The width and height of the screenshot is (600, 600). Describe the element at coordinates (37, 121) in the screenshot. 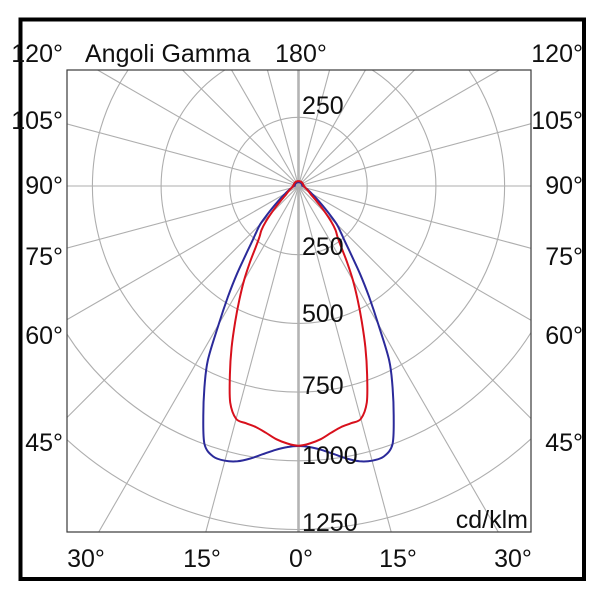

I see `gamma-label-left-105: 105°` at that location.